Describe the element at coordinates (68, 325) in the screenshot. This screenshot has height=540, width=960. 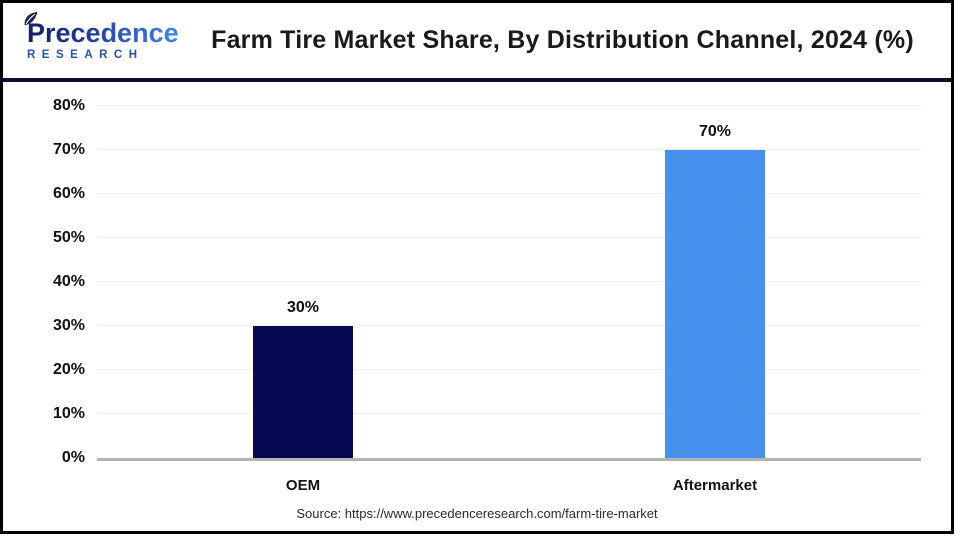
I see `y-tick-label: 30%` at that location.